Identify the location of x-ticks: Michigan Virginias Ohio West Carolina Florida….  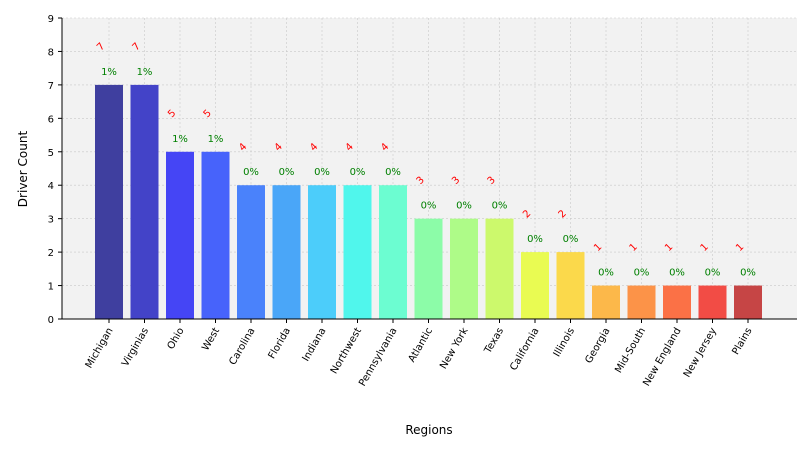
(419, 353).